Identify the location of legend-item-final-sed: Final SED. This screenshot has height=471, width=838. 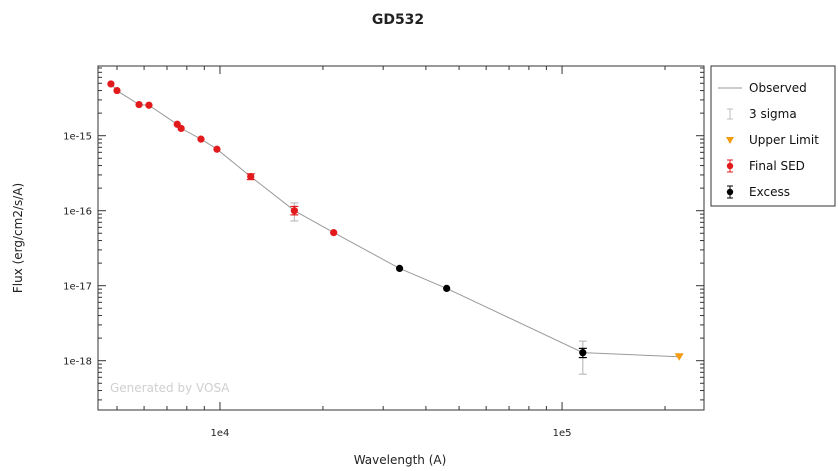
(765, 166).